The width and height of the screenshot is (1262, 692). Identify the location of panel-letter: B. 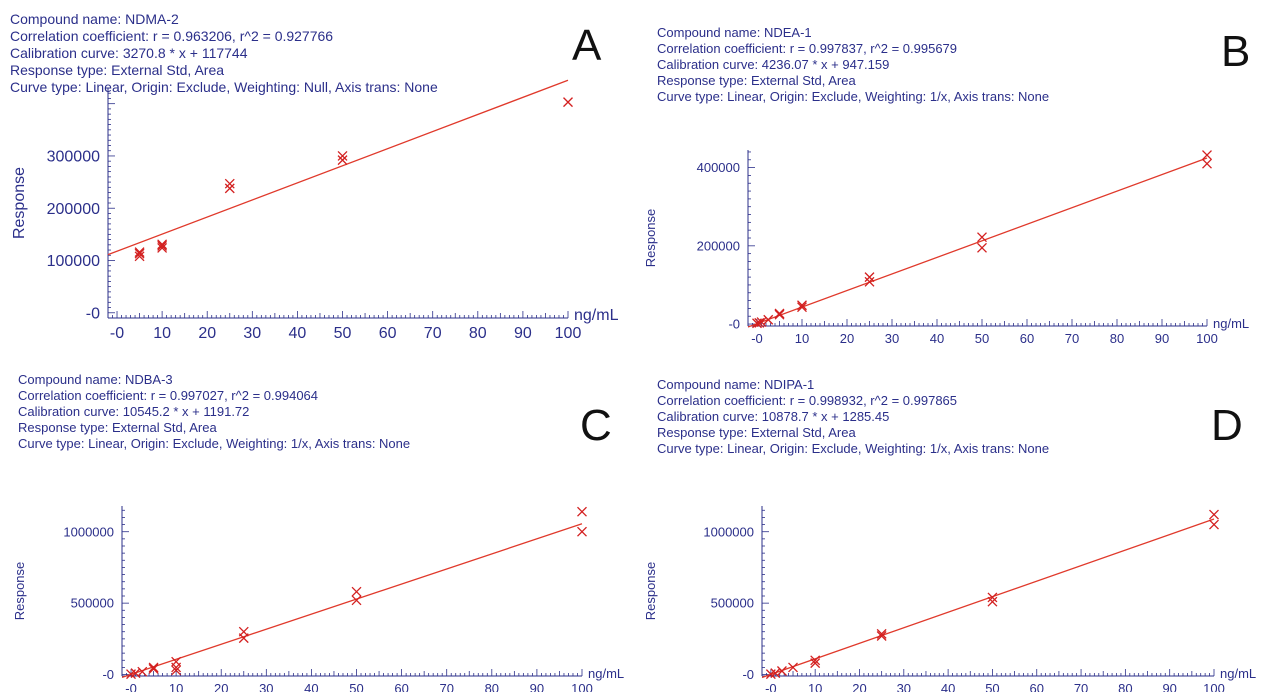
(1236, 51).